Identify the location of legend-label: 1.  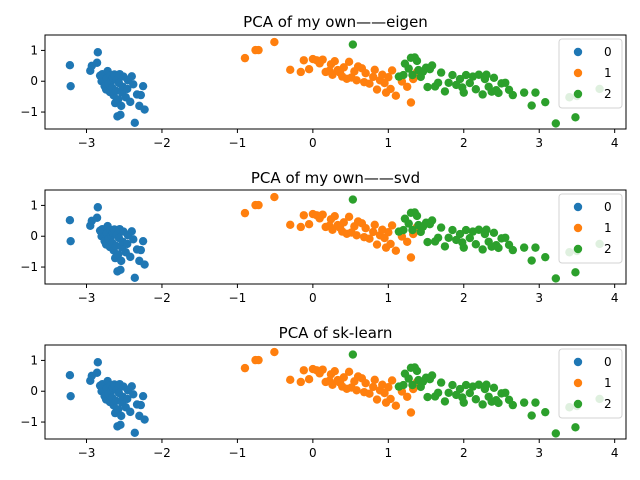
(608, 73).